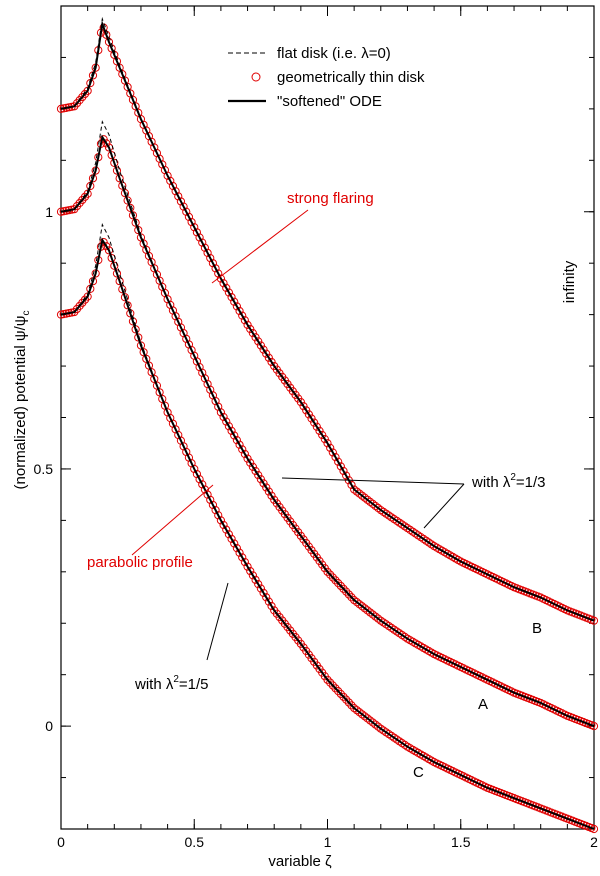 This screenshot has width=600, height=876. I want to click on right-axis-label-group: infinity, so click(569, 281).